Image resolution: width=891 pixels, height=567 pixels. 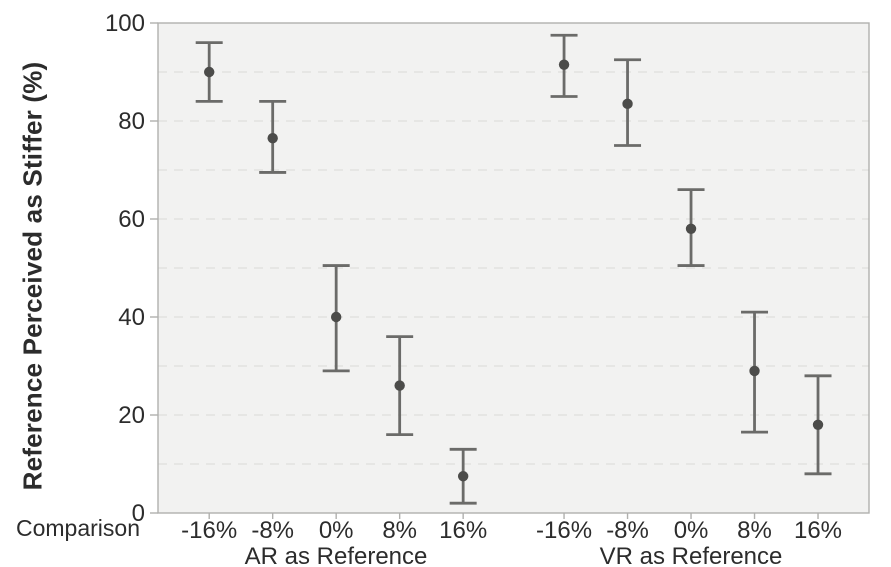 I want to click on y-tick-label: 20, so click(x=131, y=415).